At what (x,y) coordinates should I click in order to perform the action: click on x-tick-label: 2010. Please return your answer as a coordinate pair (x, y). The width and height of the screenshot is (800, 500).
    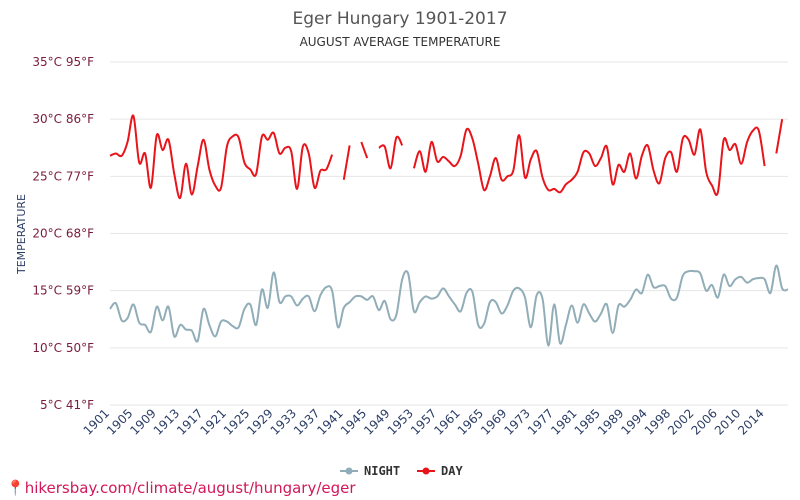
    Looking at the image, I should click on (727, 421).